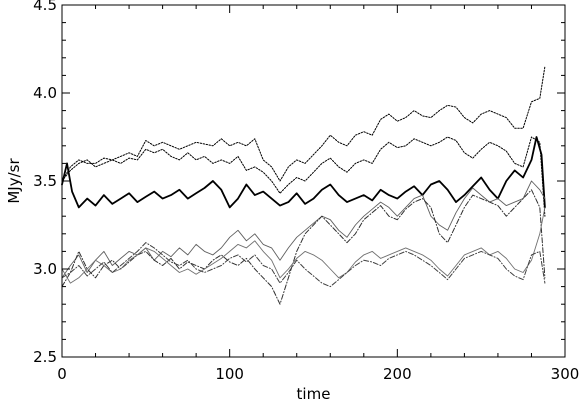  What do you see at coordinates (314, 394) in the screenshot?
I see `x-axis-title: time` at bounding box center [314, 394].